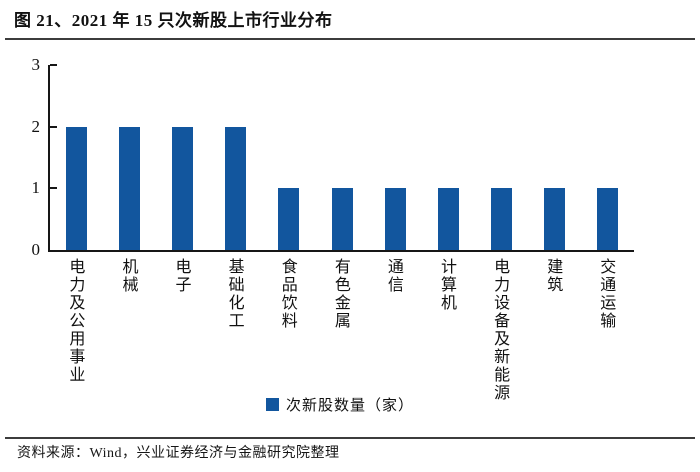  I want to click on category-label: 食品饮料, so click(287, 294).